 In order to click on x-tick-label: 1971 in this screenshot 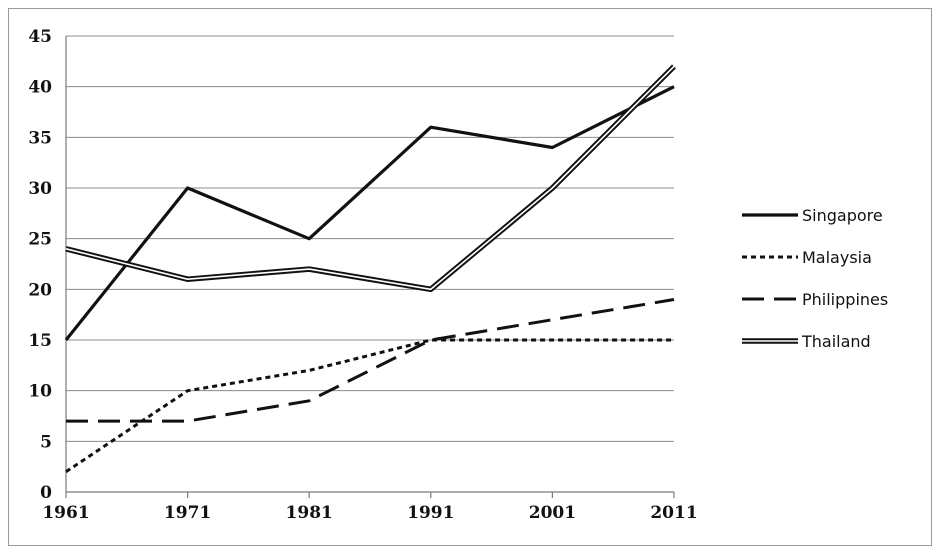, I will do `click(187, 513)`.